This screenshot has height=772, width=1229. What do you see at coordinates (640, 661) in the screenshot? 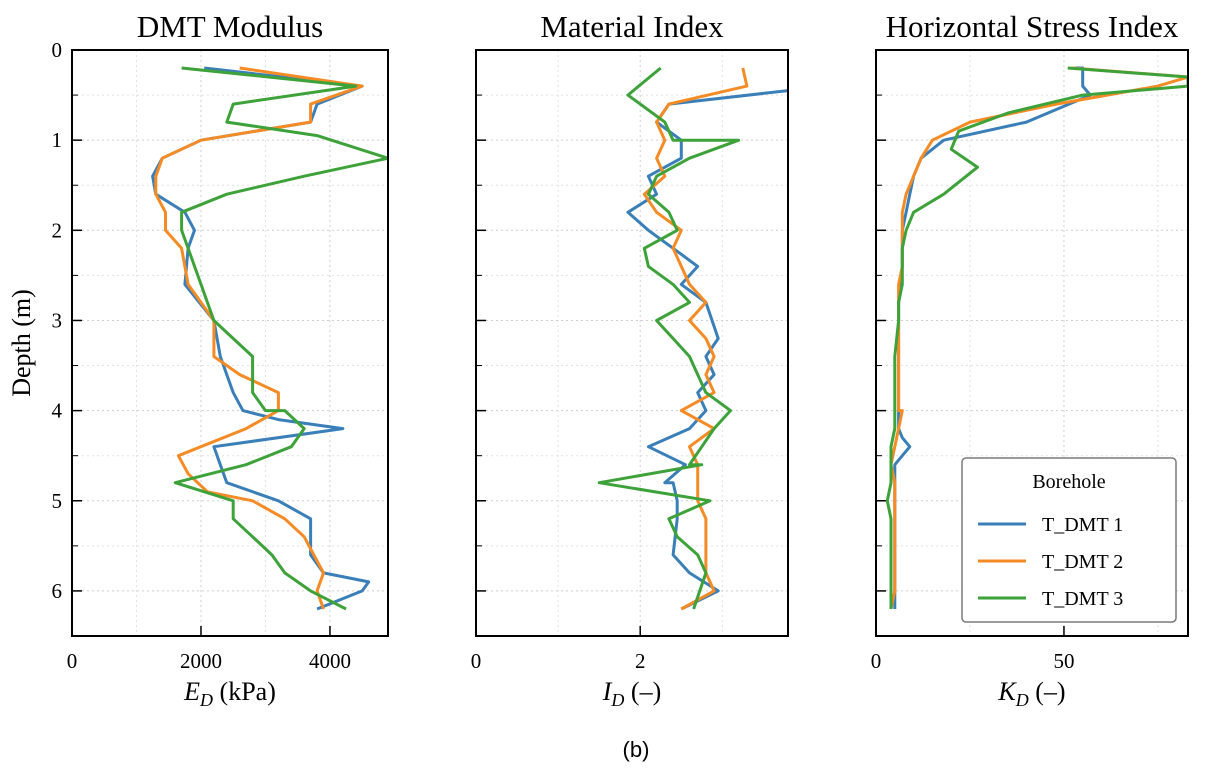
I see `x-tick-label: 2` at bounding box center [640, 661].